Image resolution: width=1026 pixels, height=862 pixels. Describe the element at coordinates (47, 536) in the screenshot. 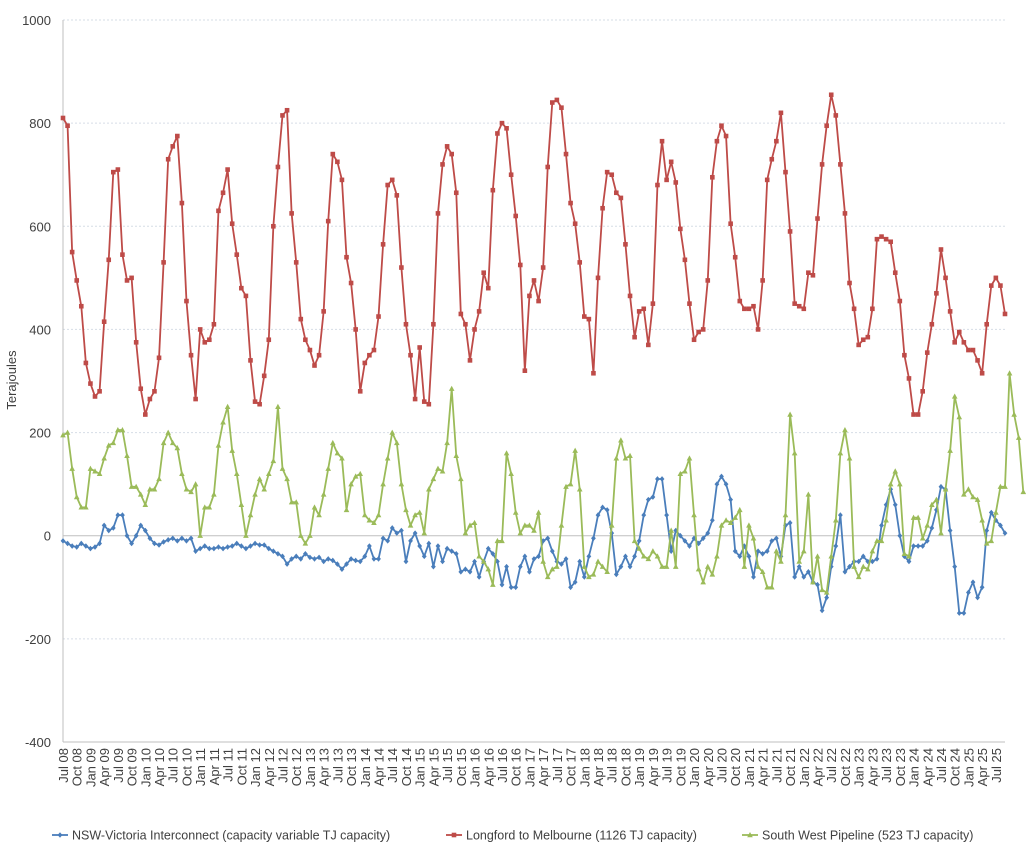

I see `y-tick-label: 0` at that location.